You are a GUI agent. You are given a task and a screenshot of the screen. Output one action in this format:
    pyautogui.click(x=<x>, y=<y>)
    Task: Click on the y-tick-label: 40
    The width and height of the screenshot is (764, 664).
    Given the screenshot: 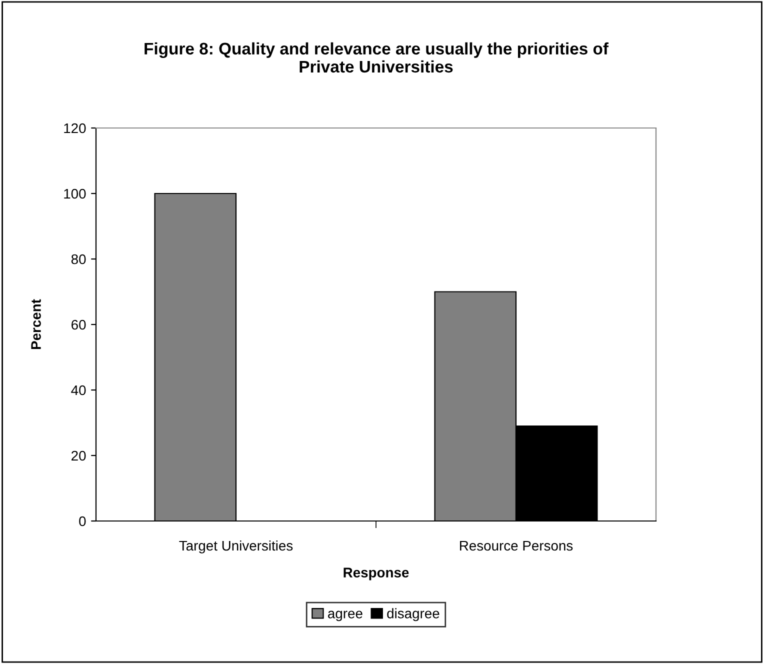 What is the action you would take?
    pyautogui.click(x=78, y=390)
    